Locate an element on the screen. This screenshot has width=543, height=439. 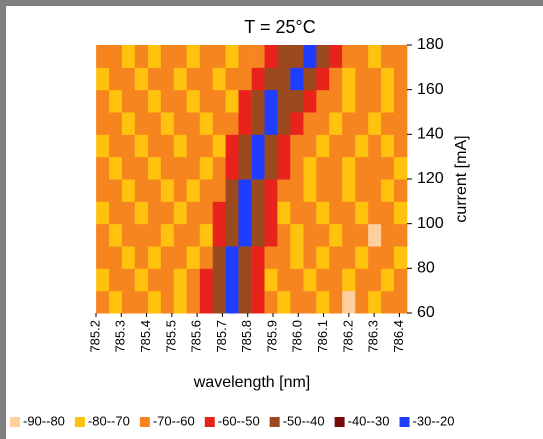
legend-label: -80--70 is located at coordinates (109, 420).